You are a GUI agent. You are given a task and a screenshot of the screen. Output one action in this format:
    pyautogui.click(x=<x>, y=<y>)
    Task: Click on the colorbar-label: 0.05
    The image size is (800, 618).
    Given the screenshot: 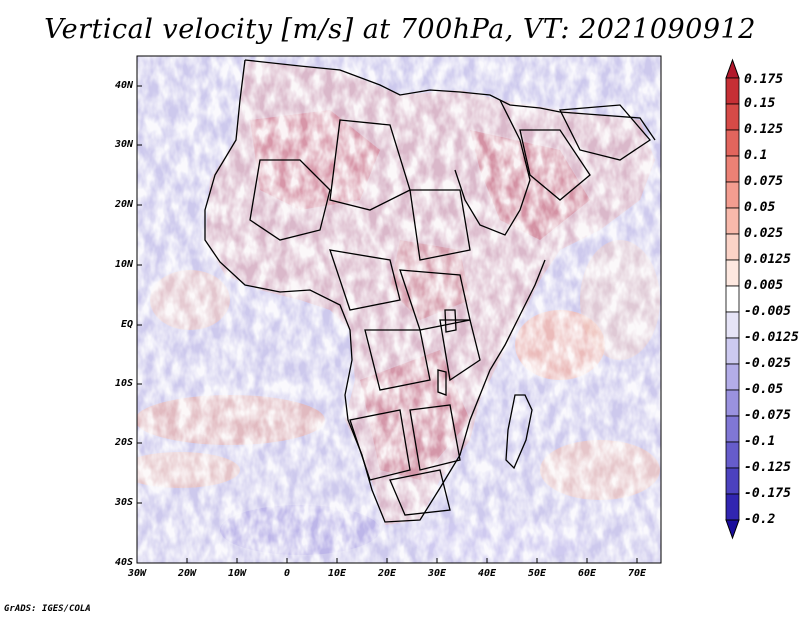 What is the action you would take?
    pyautogui.click(x=760, y=207)
    